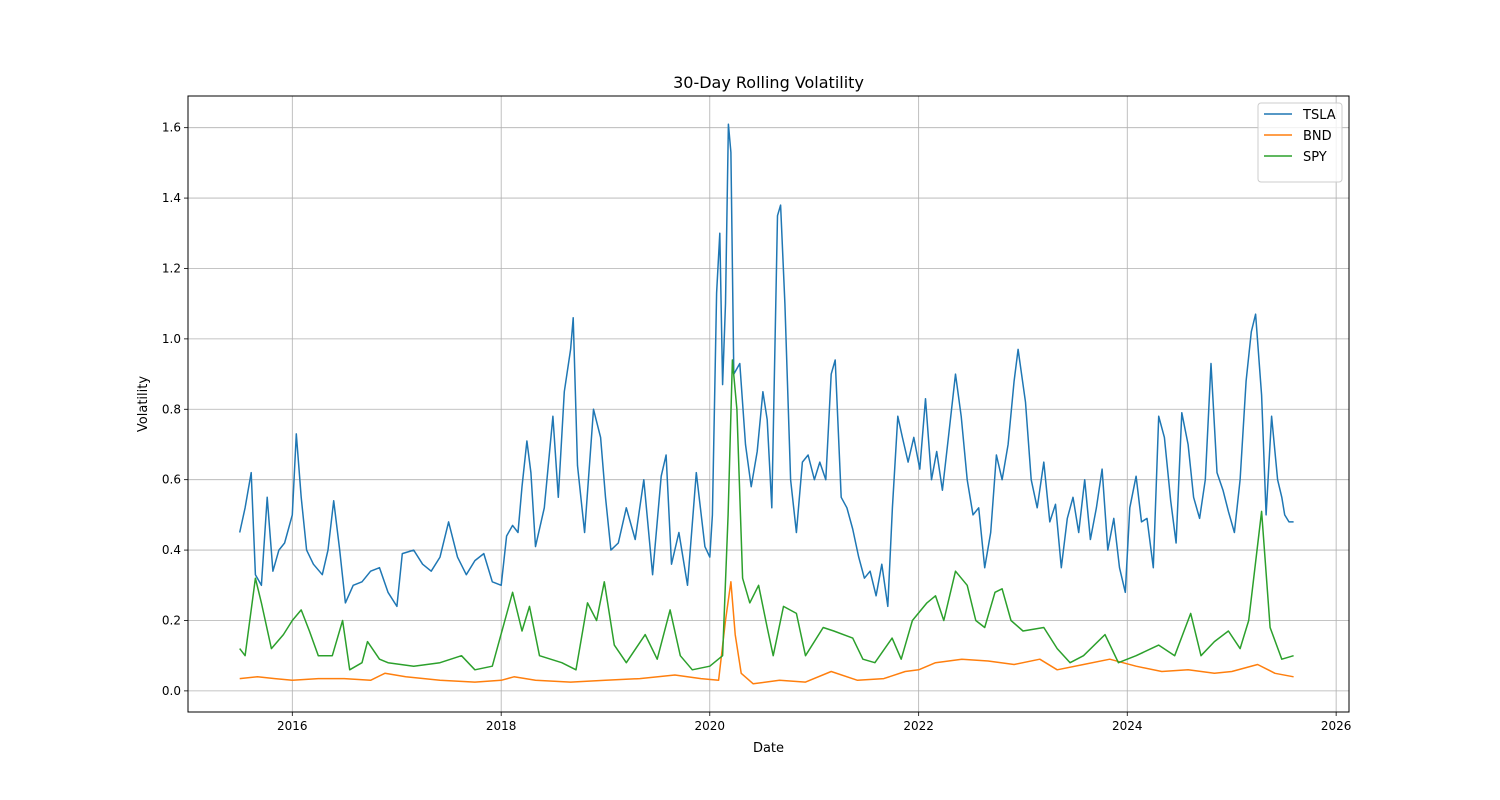 This screenshot has width=1500, height=800. I want to click on x-axis-label: Date, so click(768, 748).